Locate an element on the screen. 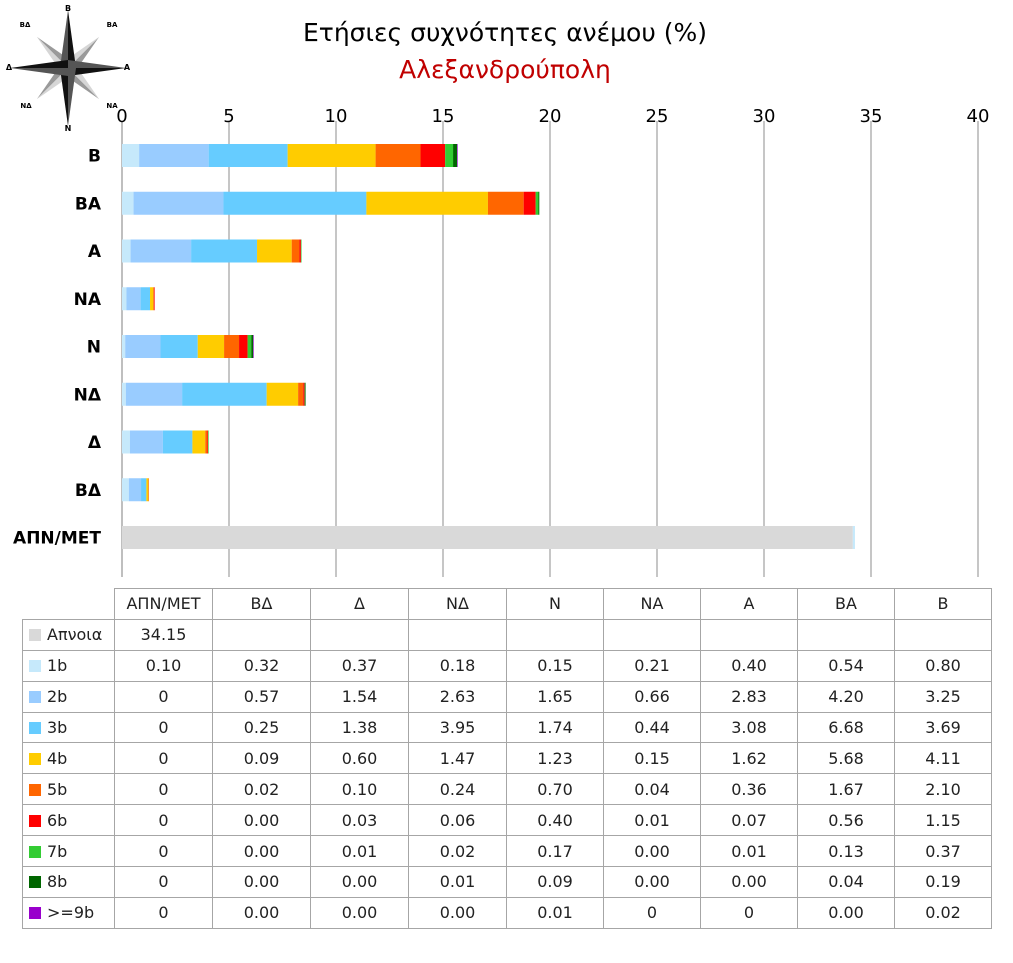  legend-entry: >=9b is located at coordinates (68, 912).